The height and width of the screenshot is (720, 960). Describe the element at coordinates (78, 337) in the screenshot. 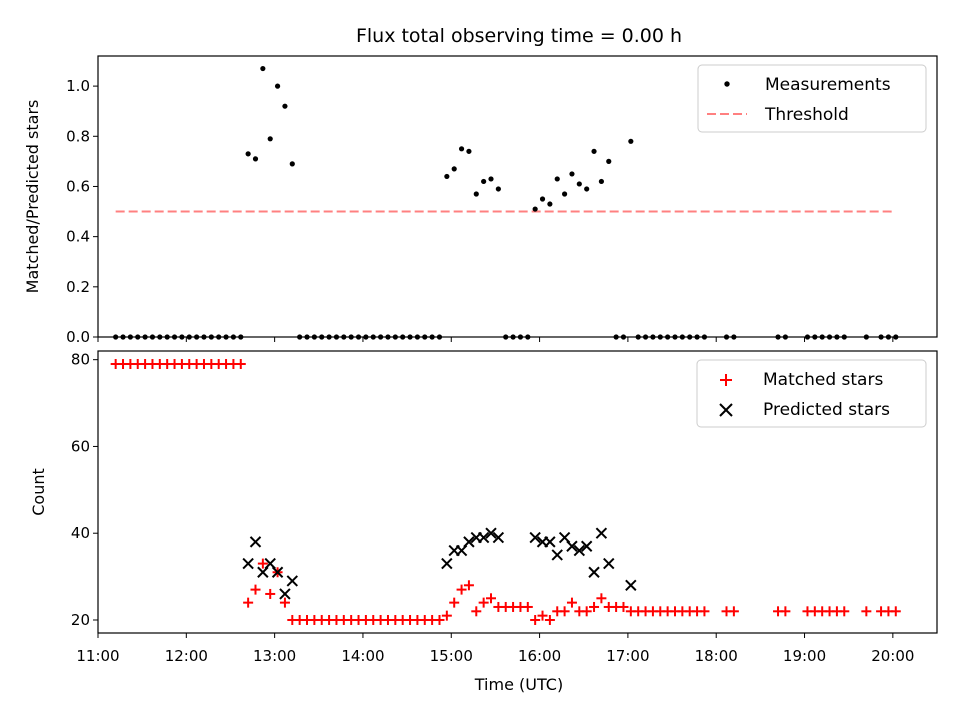

I see `top-y-tick-label: 0.0` at that location.